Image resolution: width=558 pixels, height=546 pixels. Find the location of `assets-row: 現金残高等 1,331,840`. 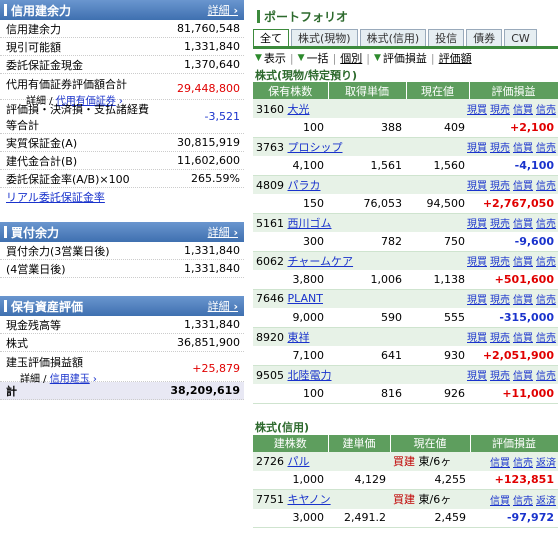

assets-row: 現金残高等 1,331,840 is located at coordinates (122, 325).